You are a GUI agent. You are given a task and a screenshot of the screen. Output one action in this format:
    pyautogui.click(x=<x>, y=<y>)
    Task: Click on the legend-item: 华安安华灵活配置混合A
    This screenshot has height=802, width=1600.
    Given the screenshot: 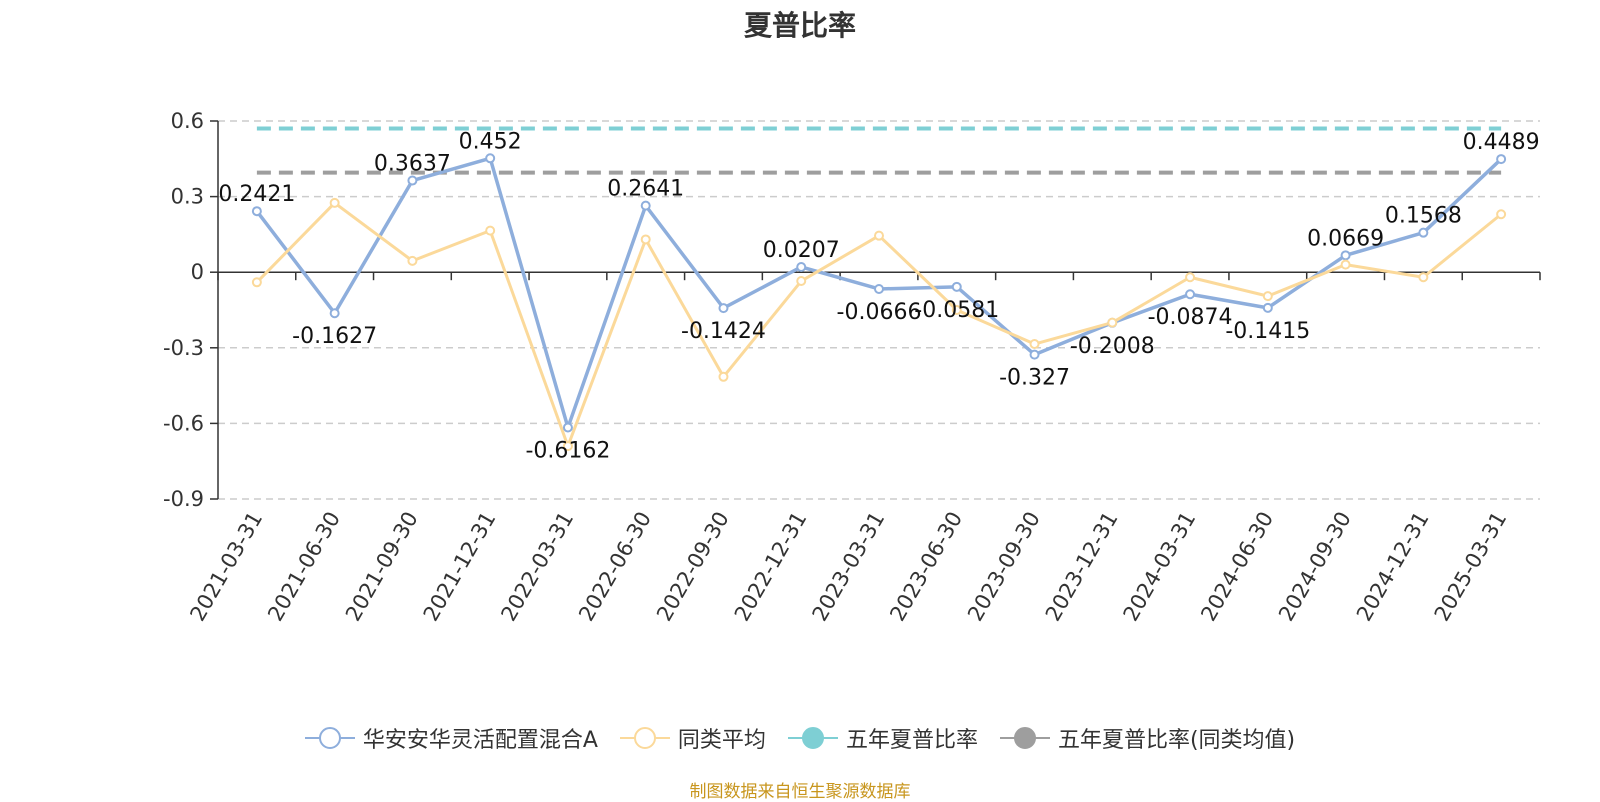 What is the action you would take?
    pyautogui.click(x=451, y=738)
    